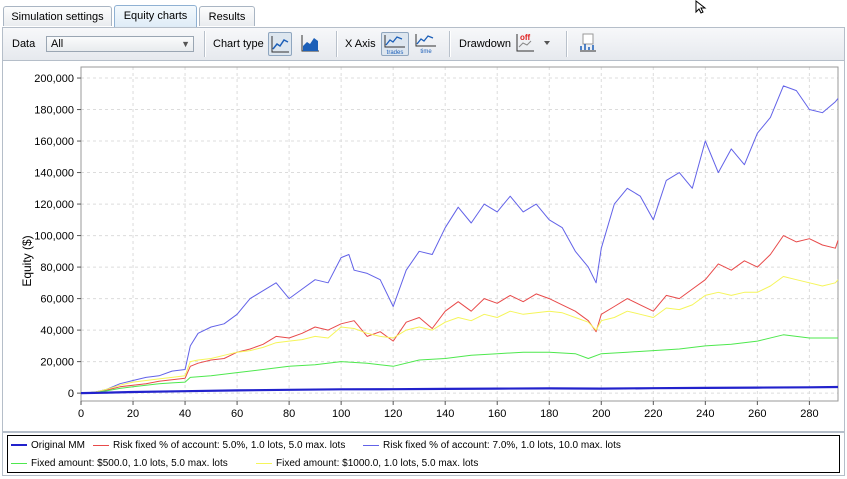  I want to click on mouse-cursor-icon, so click(701, 7).